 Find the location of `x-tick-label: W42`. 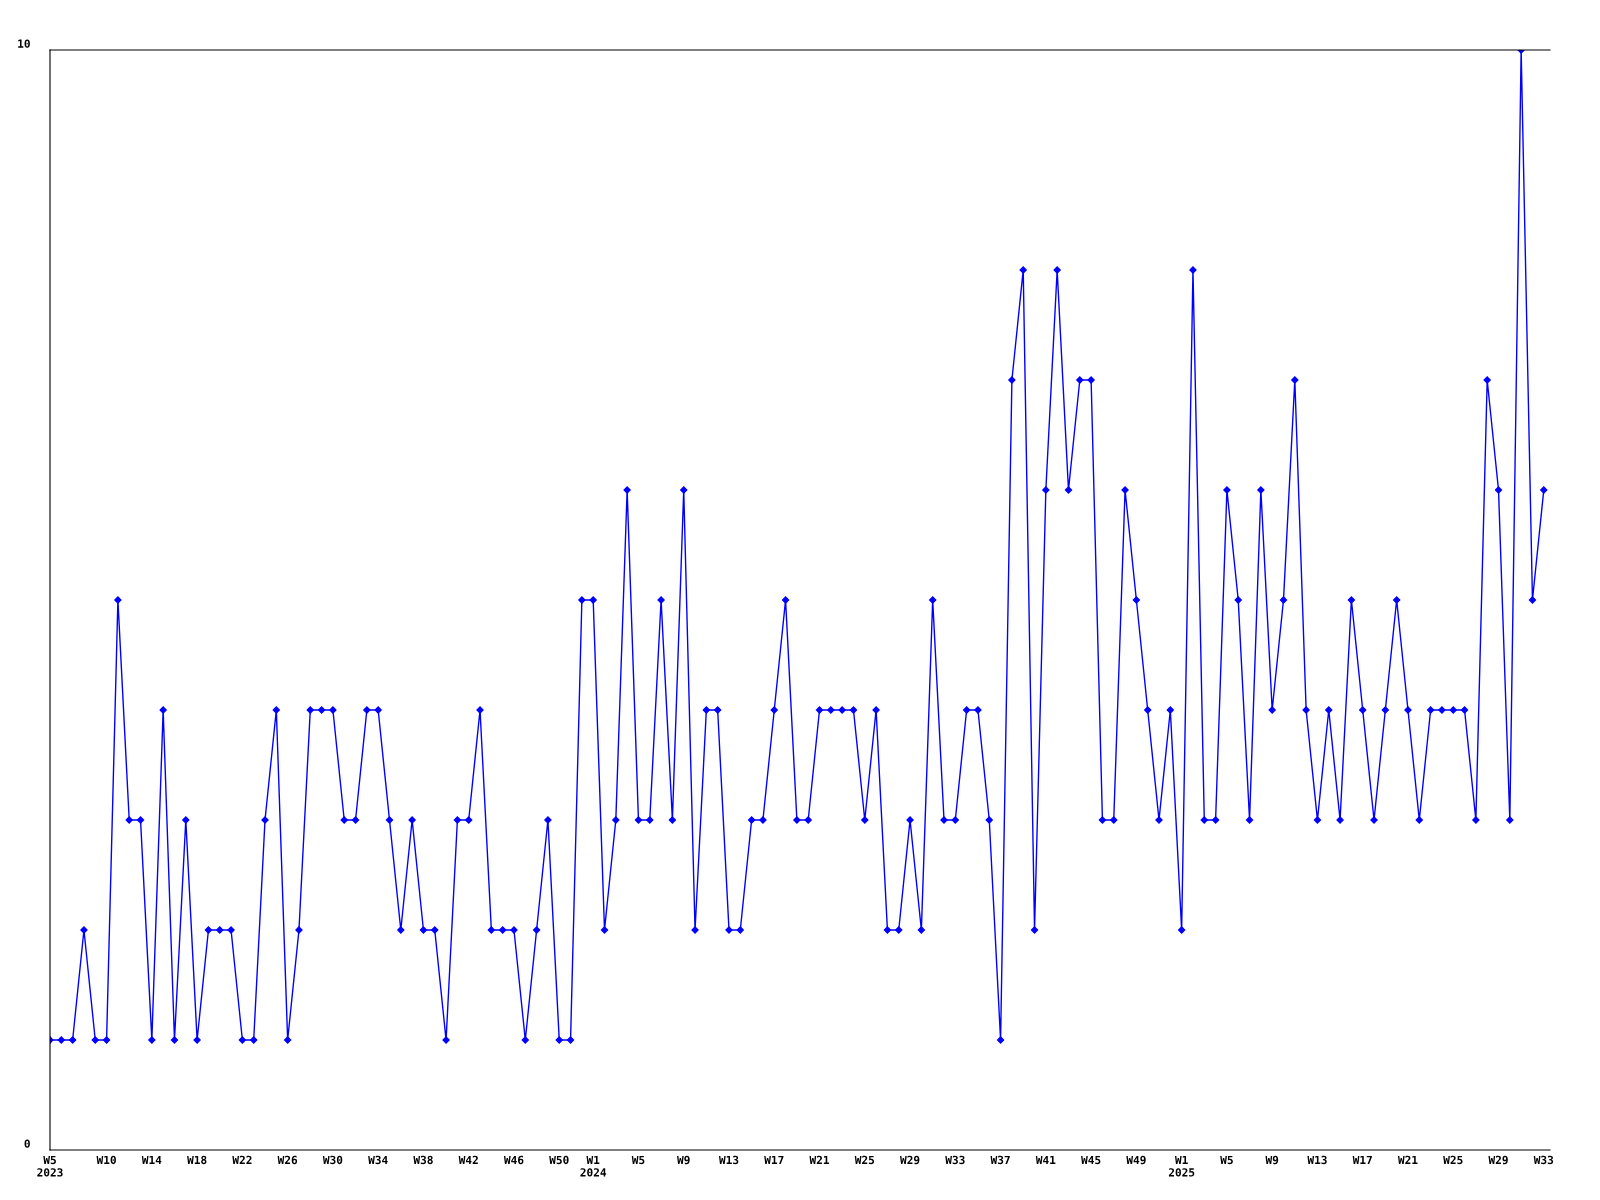

x-tick-label: W42 is located at coordinates (468, 1159).